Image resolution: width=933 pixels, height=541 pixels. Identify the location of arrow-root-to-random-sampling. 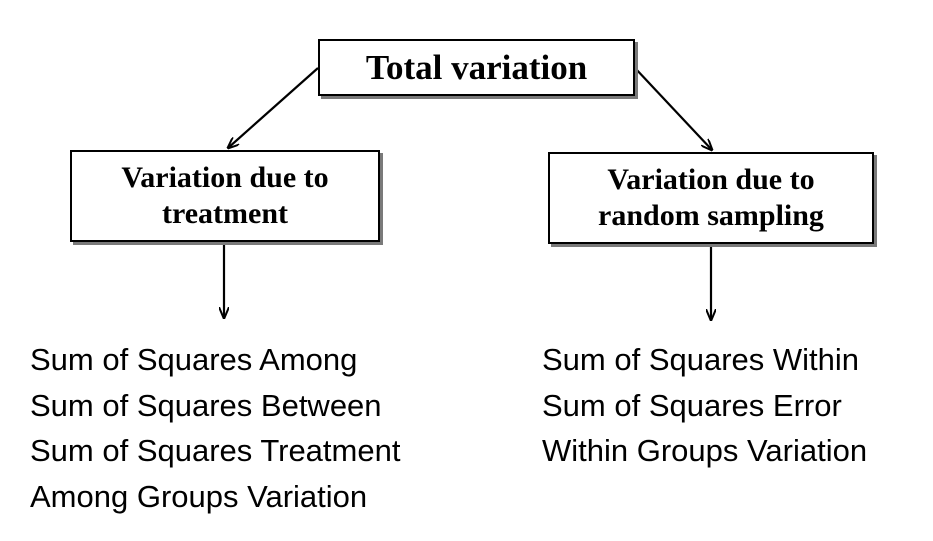
(673, 108).